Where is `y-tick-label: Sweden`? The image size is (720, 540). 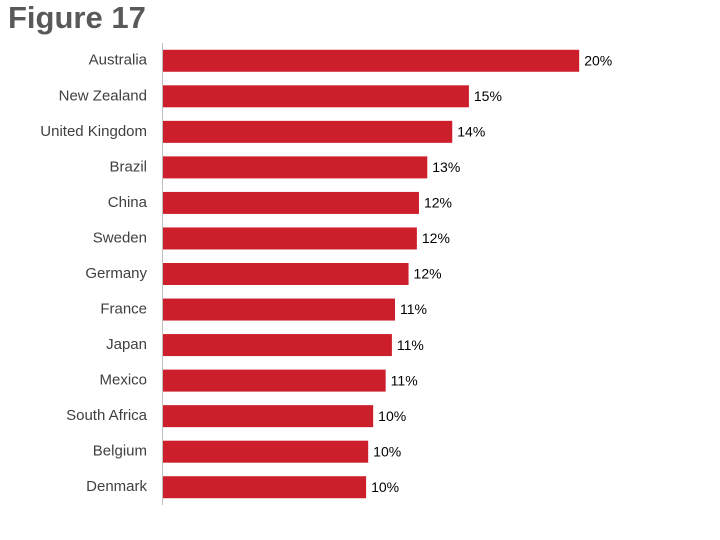 y-tick-label: Sweden is located at coordinates (120, 237).